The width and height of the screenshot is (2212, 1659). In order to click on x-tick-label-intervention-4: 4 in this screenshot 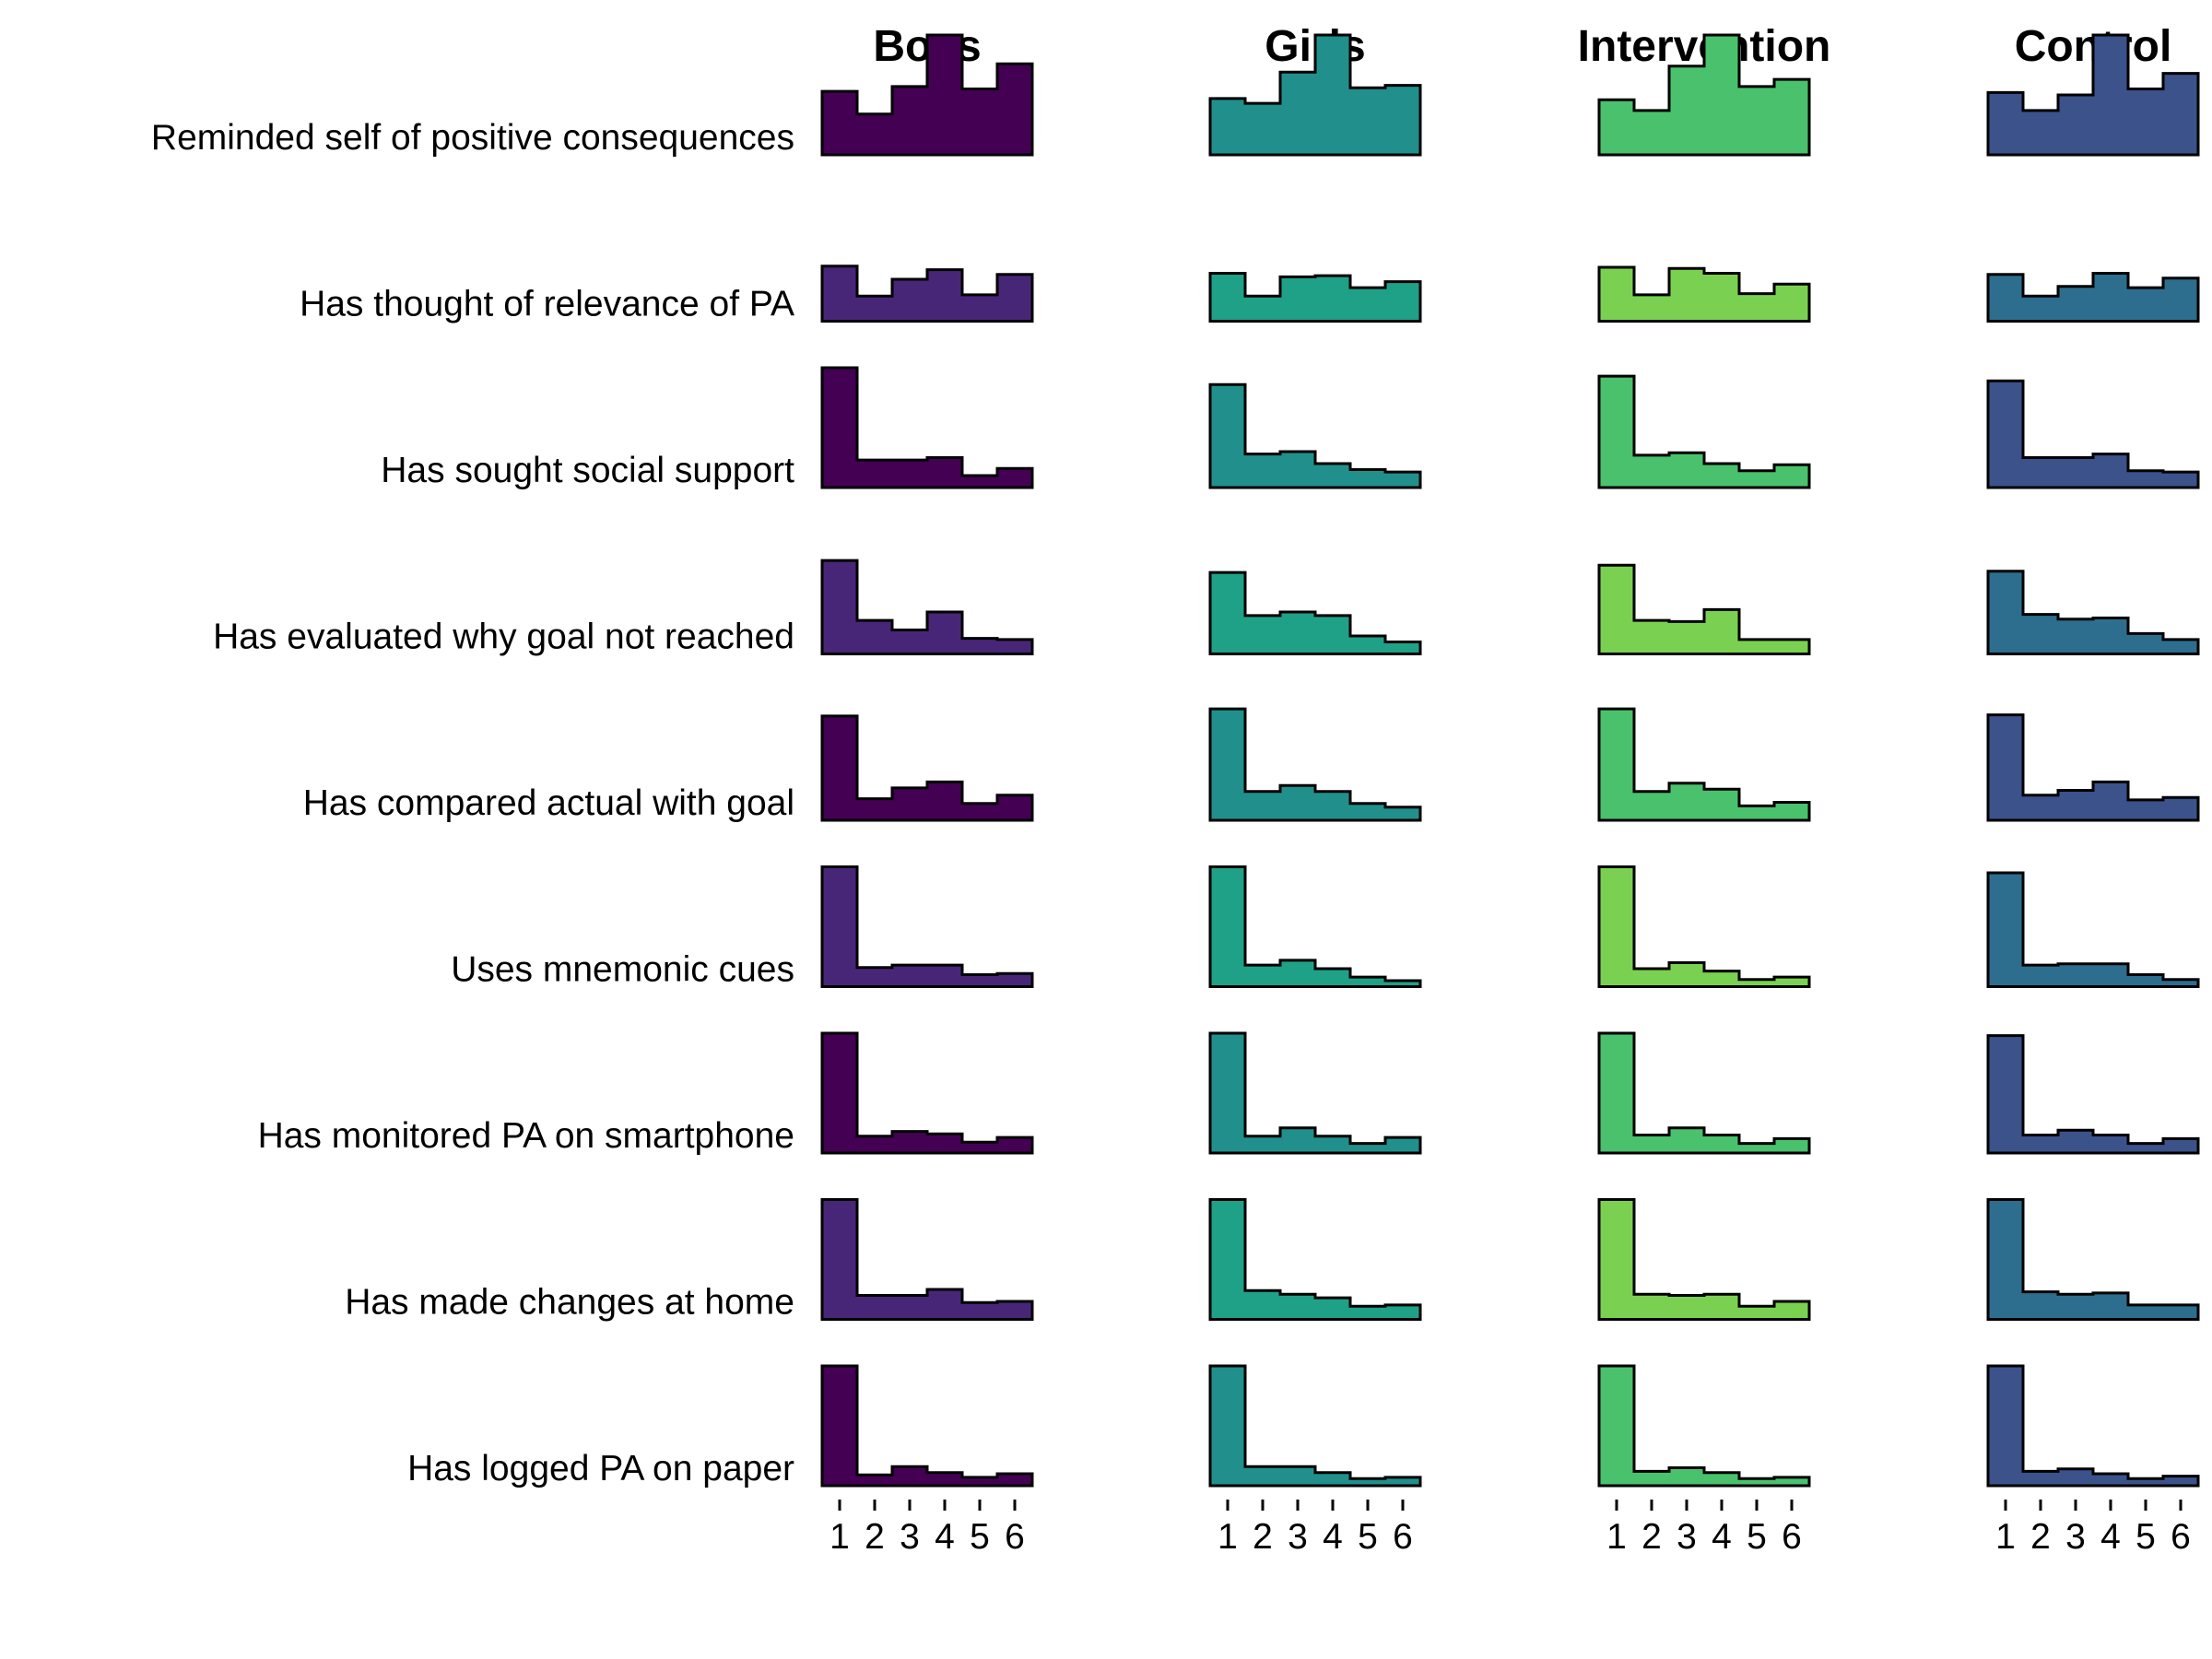, I will do `click(1722, 1537)`.